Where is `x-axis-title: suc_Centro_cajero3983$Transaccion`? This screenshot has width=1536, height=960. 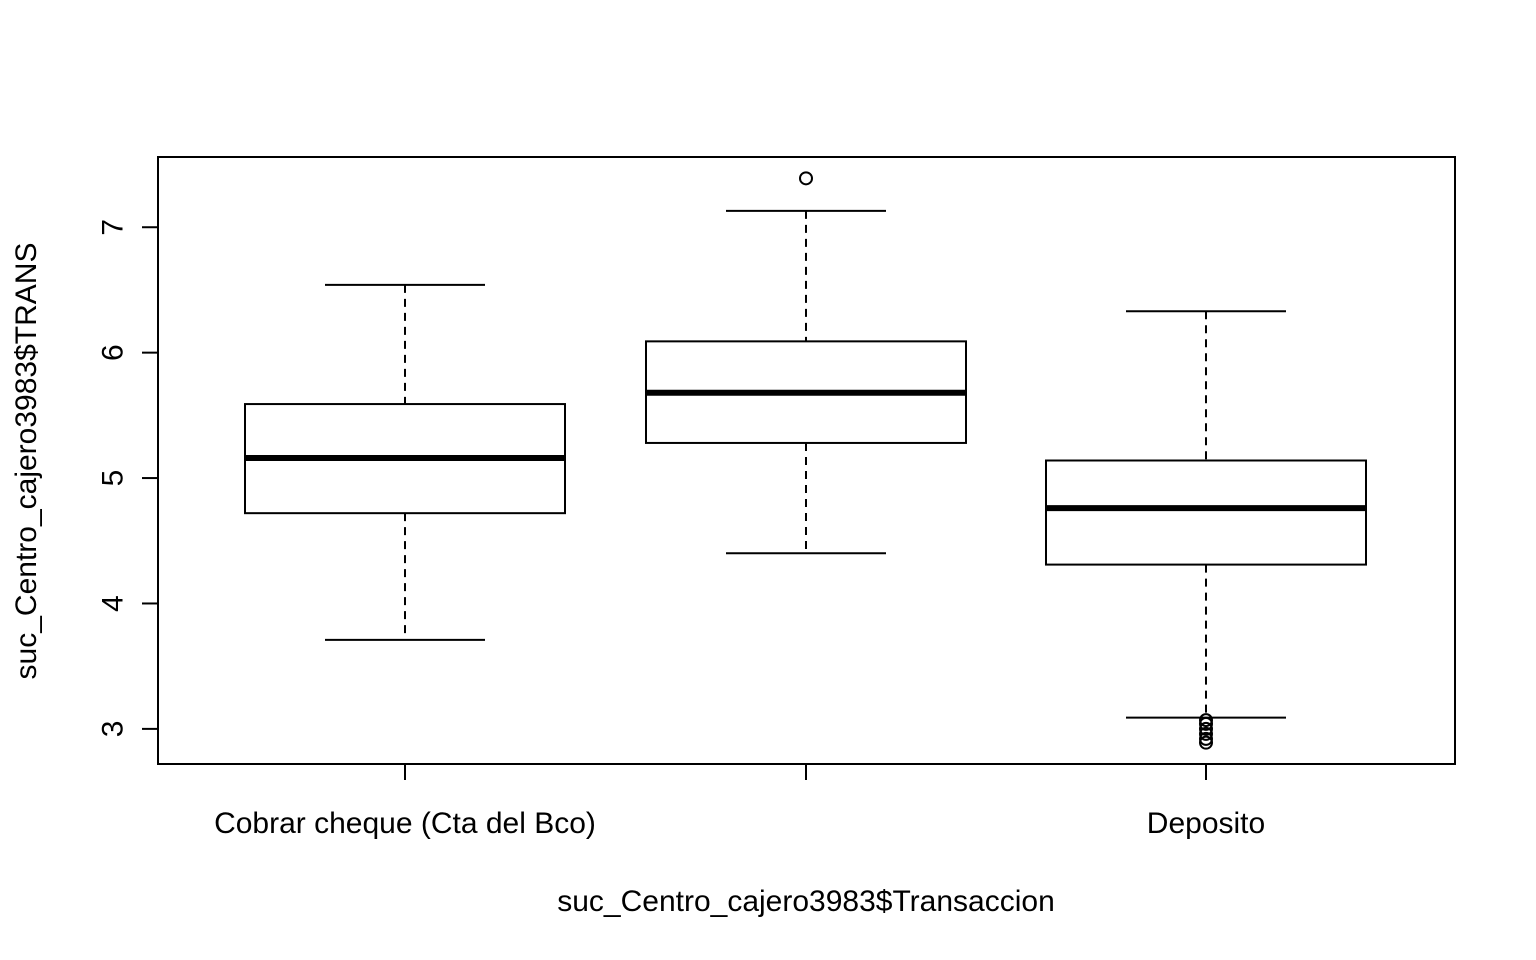
x-axis-title: suc_Centro_cajero3983$Transaccion is located at coordinates (806, 901).